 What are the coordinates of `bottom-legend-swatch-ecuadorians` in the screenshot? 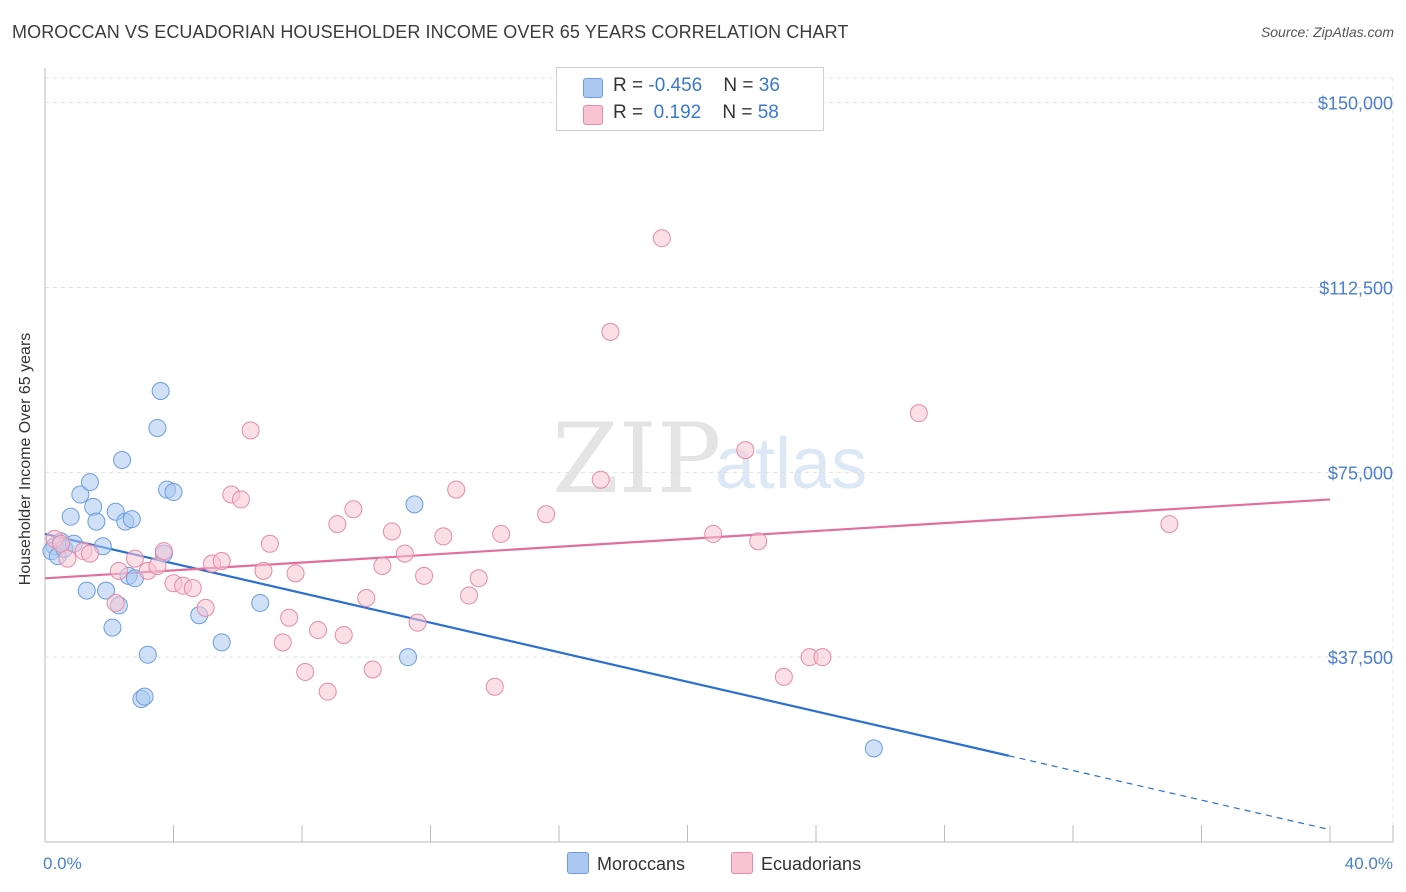 It's located at (742, 863).